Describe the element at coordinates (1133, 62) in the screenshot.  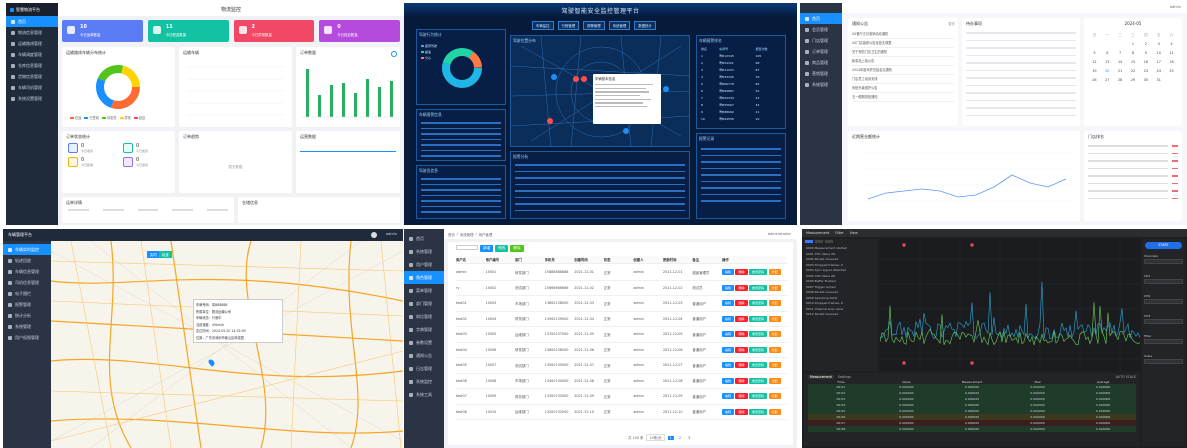
I see `calendar-day: 15` at that location.